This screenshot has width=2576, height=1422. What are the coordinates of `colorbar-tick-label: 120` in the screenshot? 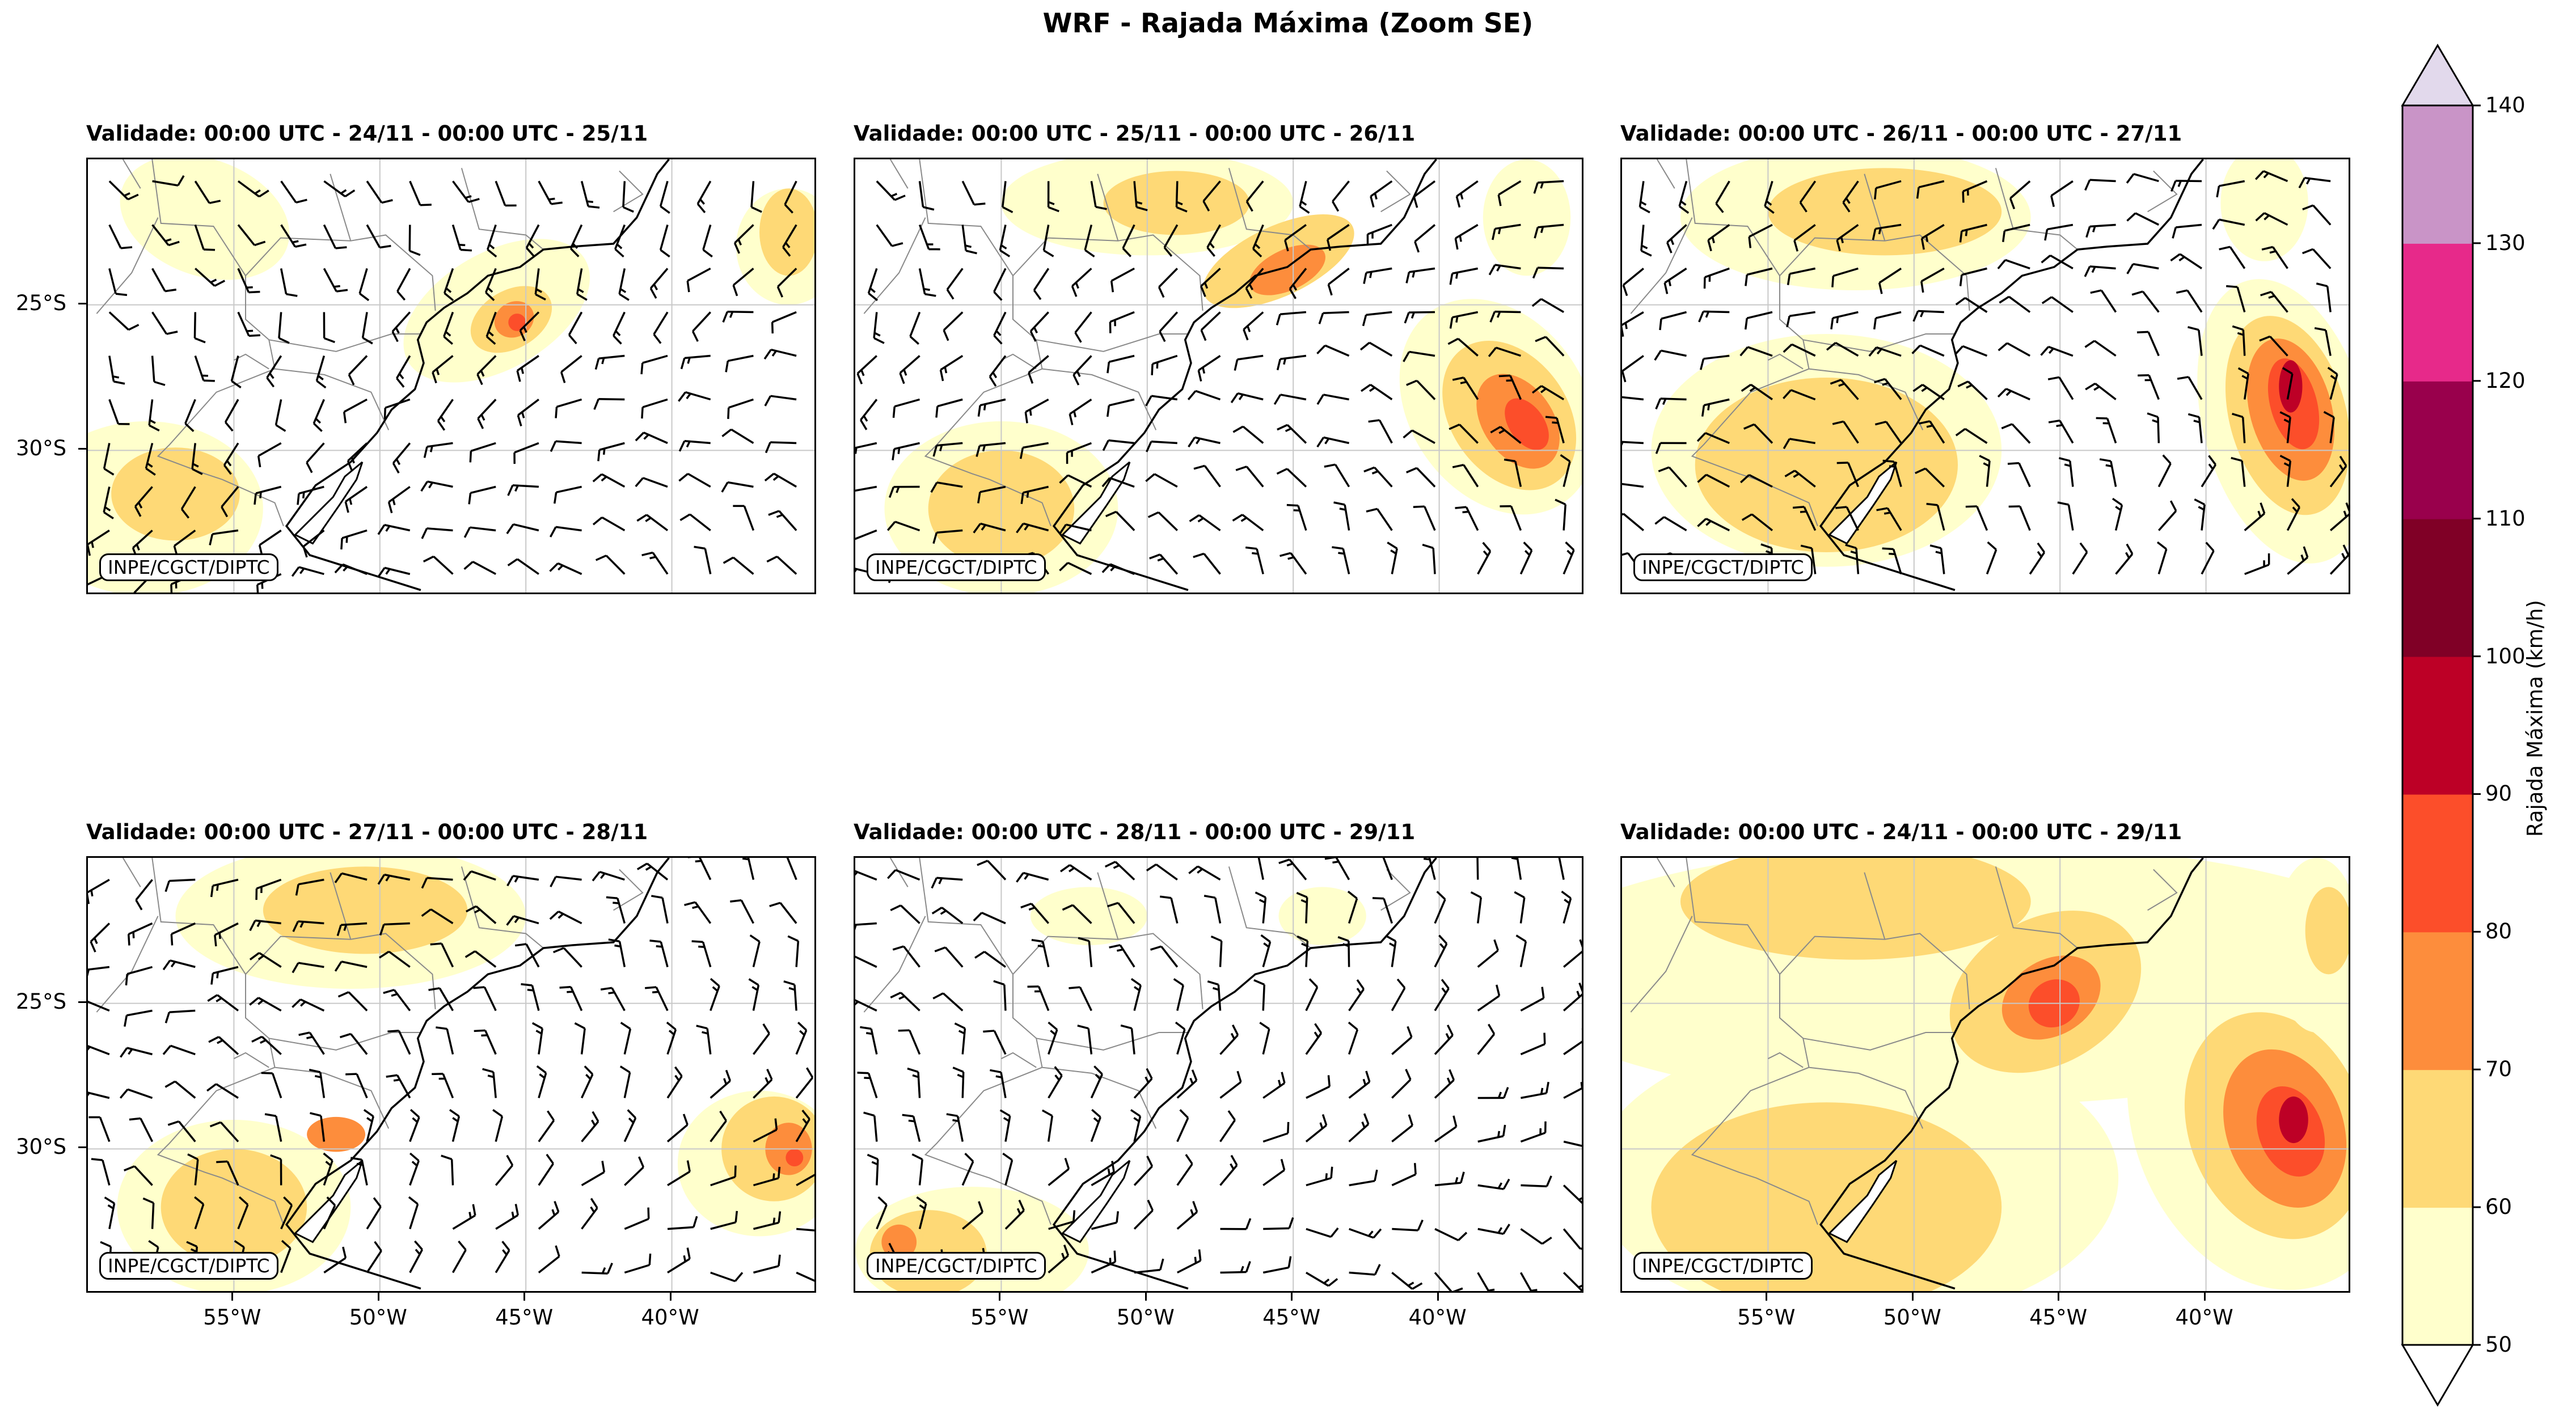 It's located at (2505, 380).